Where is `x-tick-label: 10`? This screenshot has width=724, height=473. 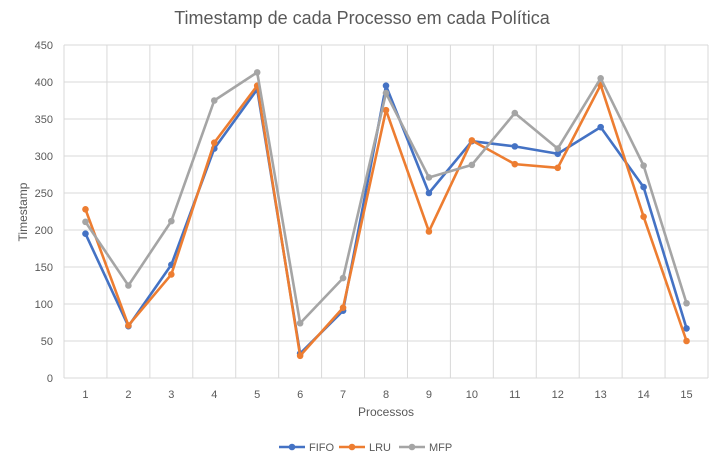
x-tick-label: 10 is located at coordinates (472, 395).